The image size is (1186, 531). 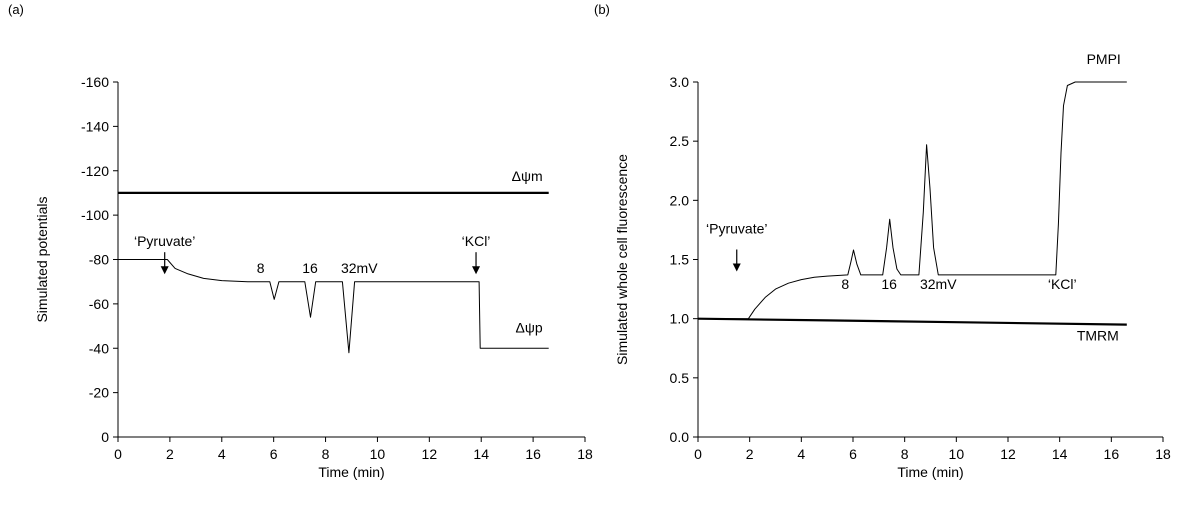 I want to click on series-label: TMRM, so click(x=1098, y=336).